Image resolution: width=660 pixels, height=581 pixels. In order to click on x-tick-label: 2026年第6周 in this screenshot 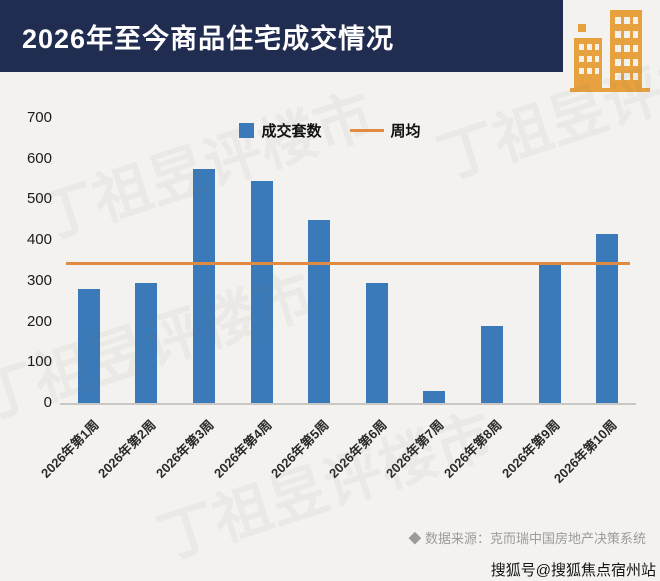, I will do `click(357, 449)`.